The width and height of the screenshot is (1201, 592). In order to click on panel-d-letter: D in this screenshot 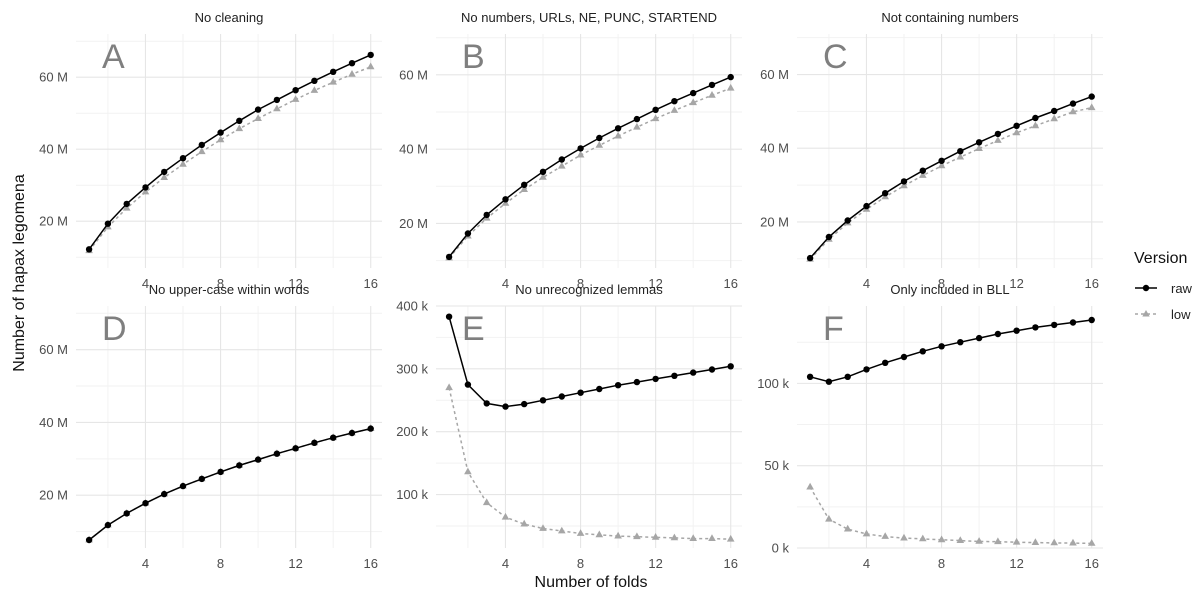, I will do `click(114, 329)`.